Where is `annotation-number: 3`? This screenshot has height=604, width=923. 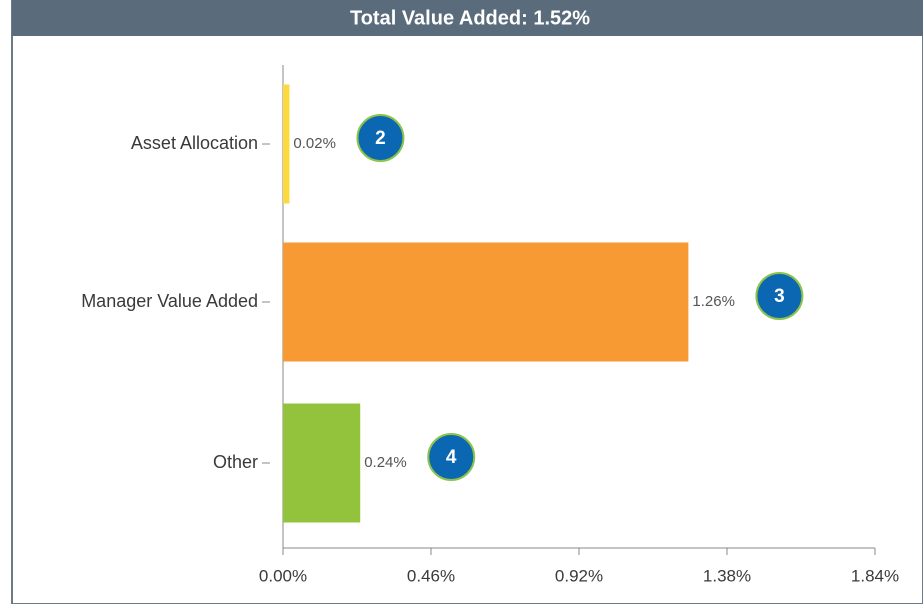
annotation-number: 3 is located at coordinates (779, 296).